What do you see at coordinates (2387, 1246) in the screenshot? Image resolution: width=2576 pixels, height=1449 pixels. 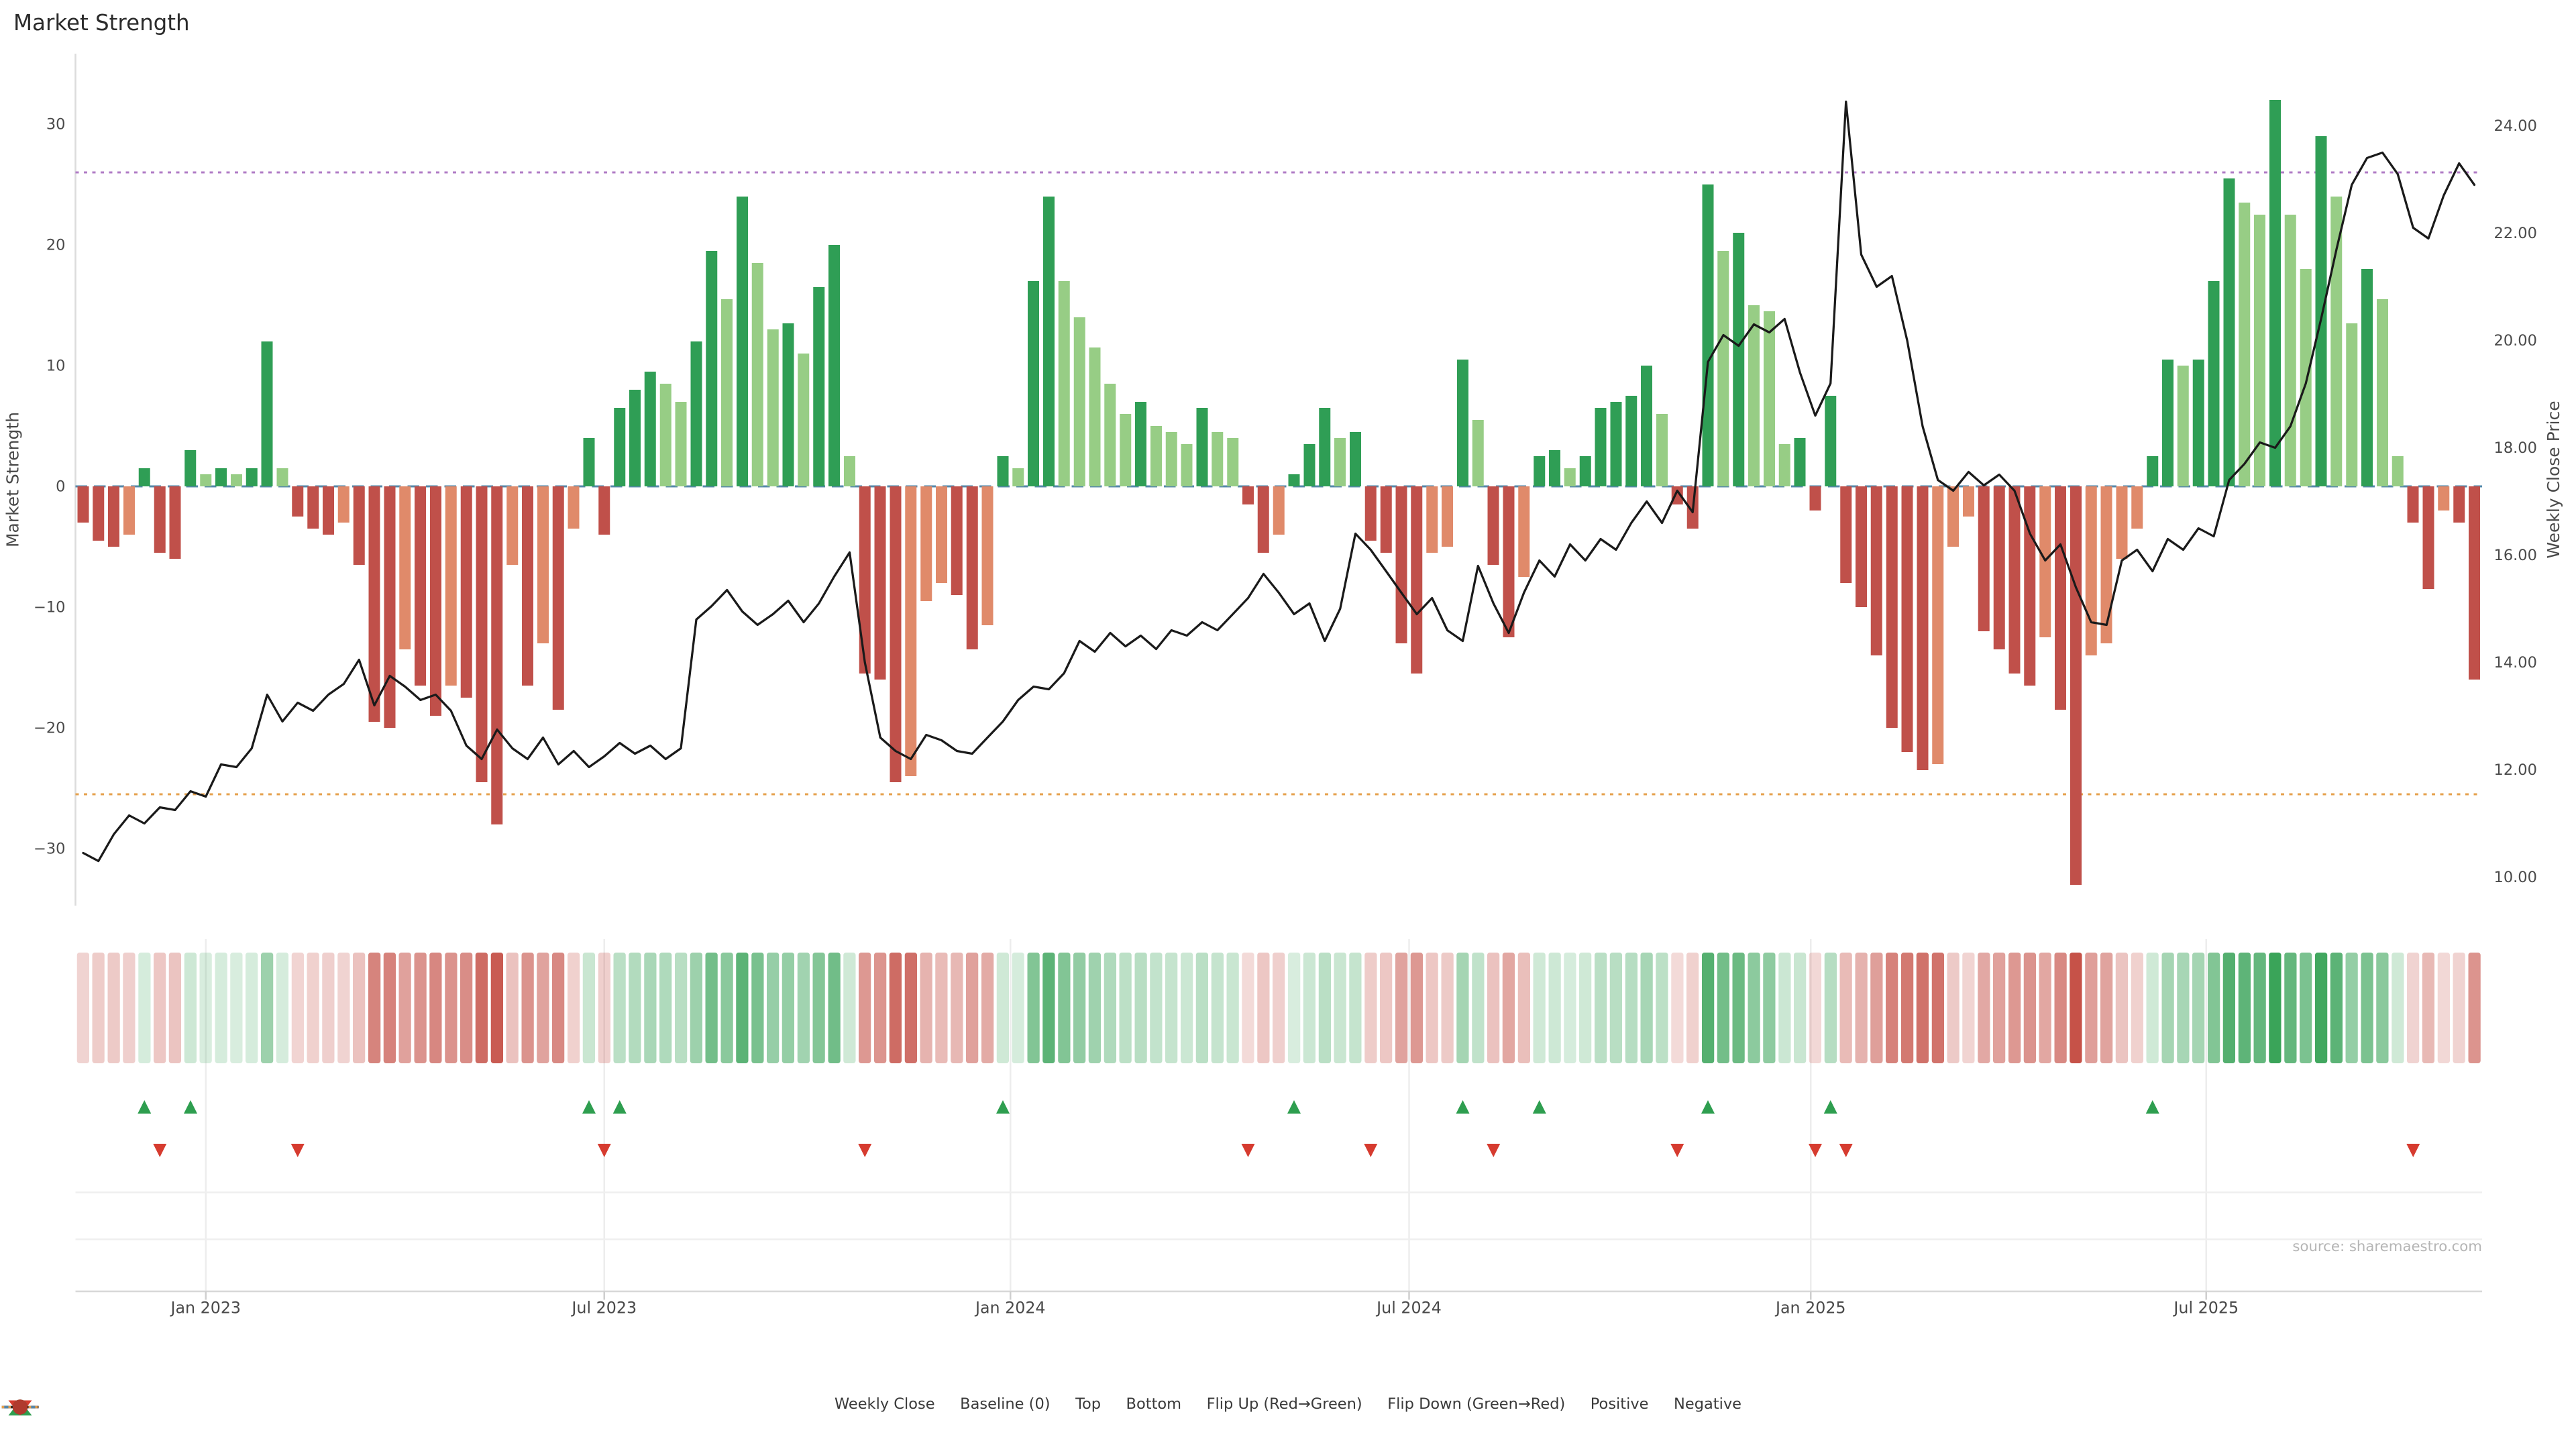 I see `source-credit: source: sharemaestro.com` at bounding box center [2387, 1246].